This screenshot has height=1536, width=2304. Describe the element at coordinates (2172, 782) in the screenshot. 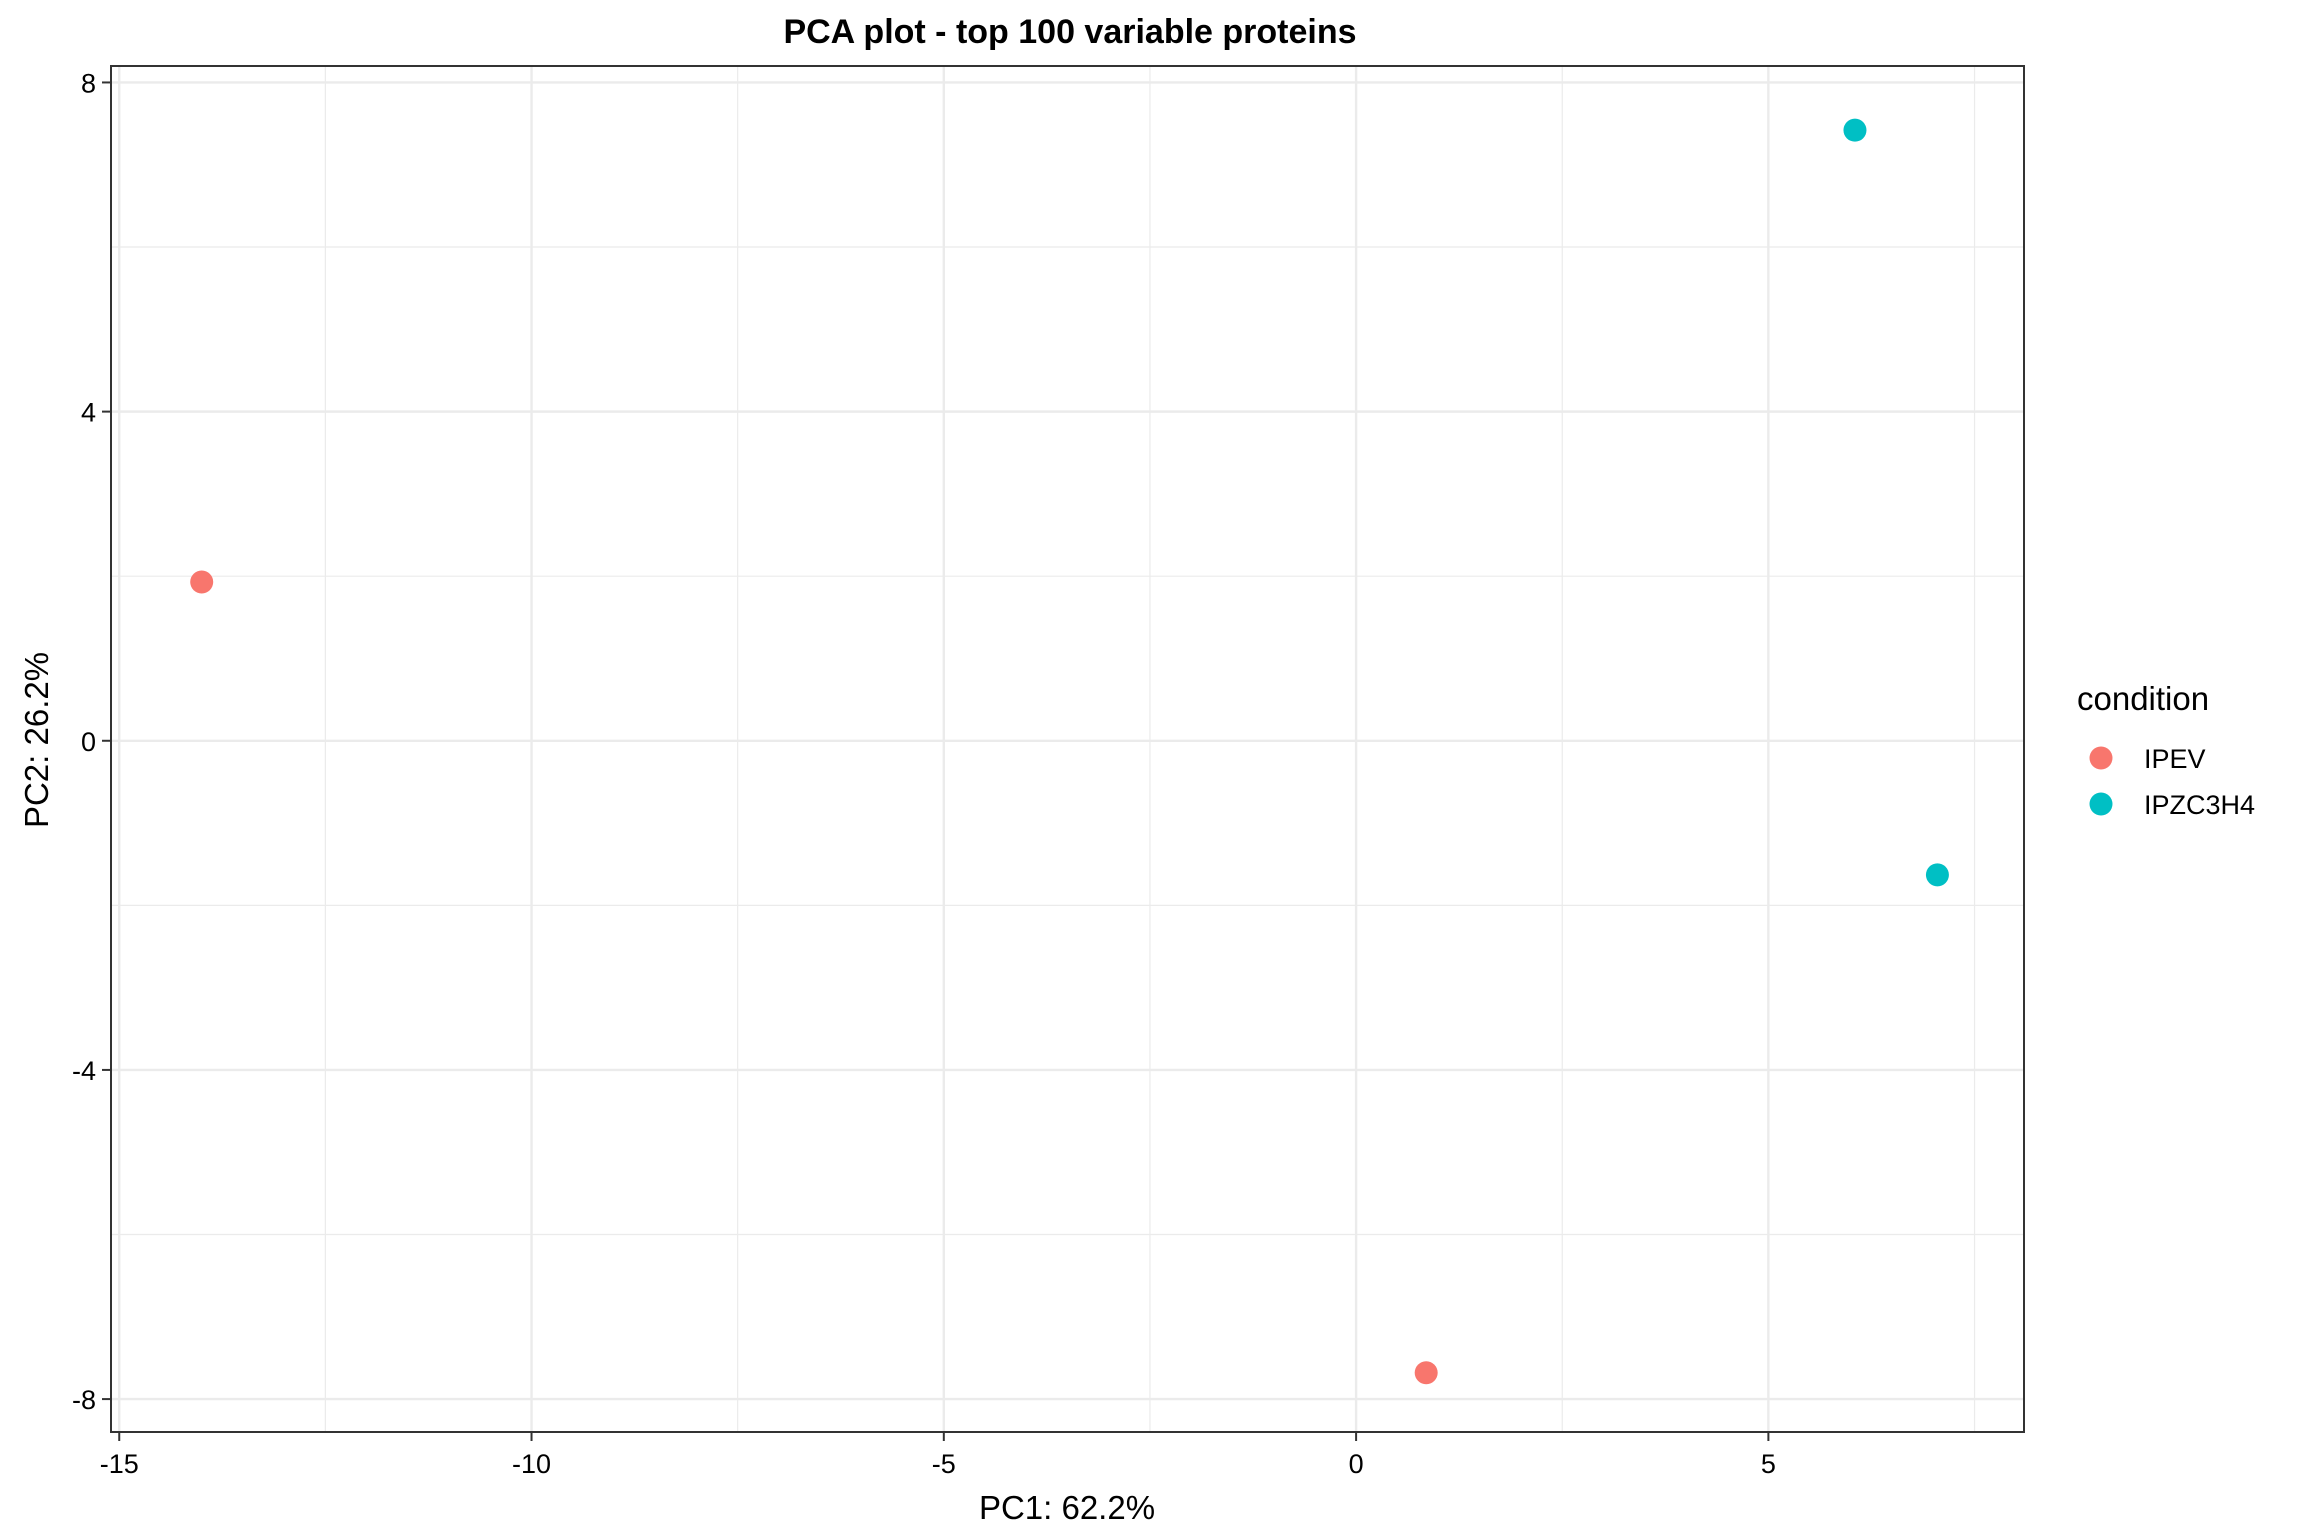

I see `legend-items: IPEV IPZC3H4` at that location.